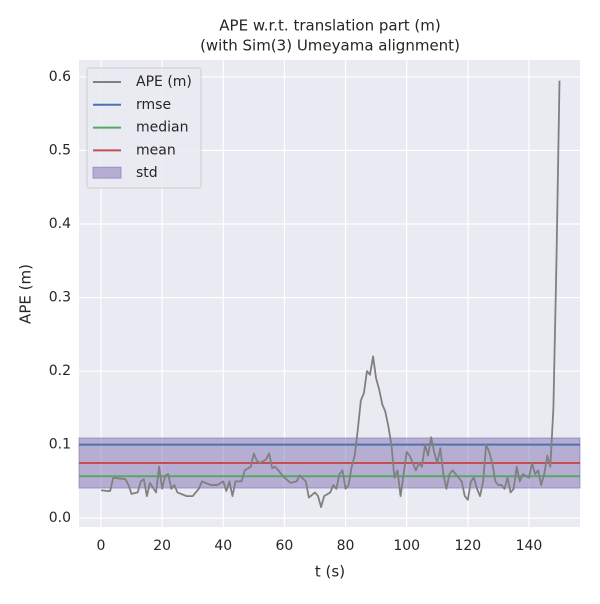 This screenshot has width=600, height=604. I want to click on legend-label: rmse, so click(153, 105).